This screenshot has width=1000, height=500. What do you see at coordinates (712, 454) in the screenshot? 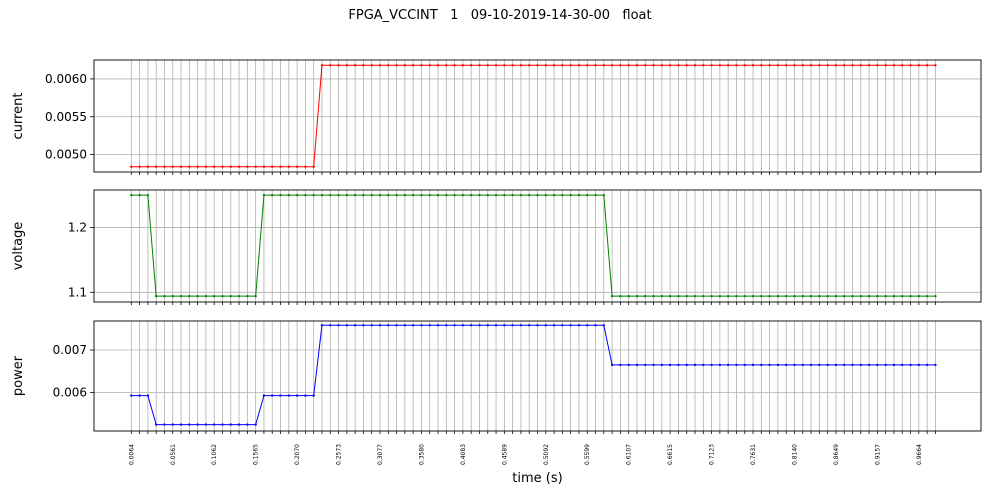
I see `x-tick-label: 0.7123` at bounding box center [712, 454].